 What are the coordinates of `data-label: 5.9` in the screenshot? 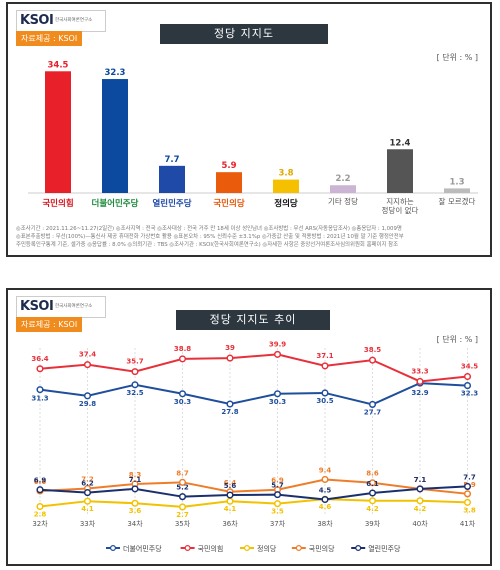 It's located at (228, 166).